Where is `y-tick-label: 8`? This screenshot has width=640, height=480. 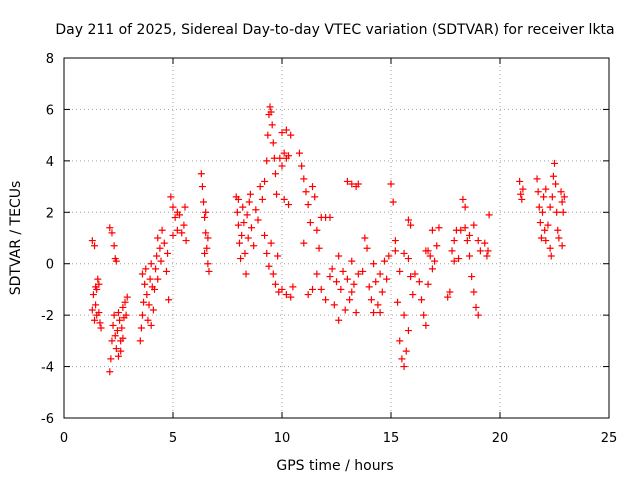
y-tick-label: 8 is located at coordinates (50, 59).